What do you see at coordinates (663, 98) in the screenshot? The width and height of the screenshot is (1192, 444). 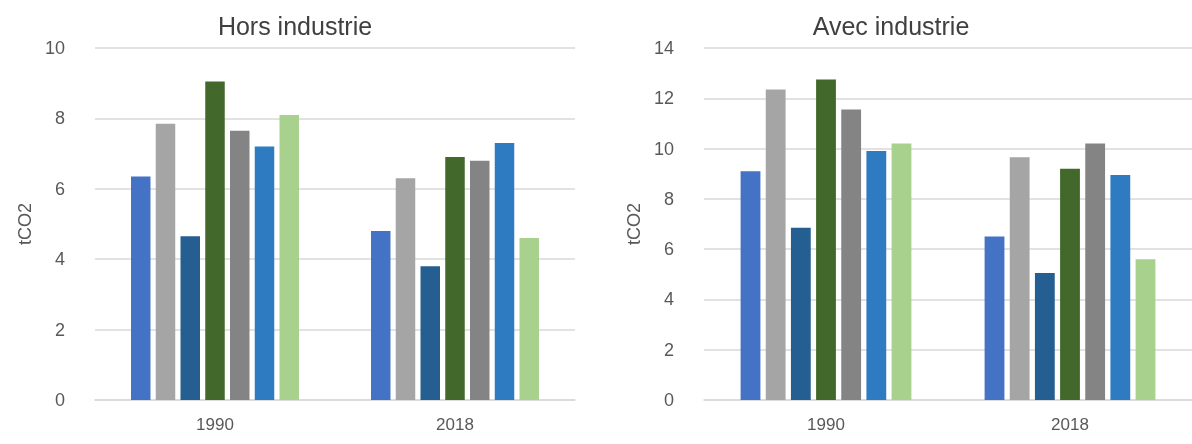 I see `y-tick-label: 12` at bounding box center [663, 98].